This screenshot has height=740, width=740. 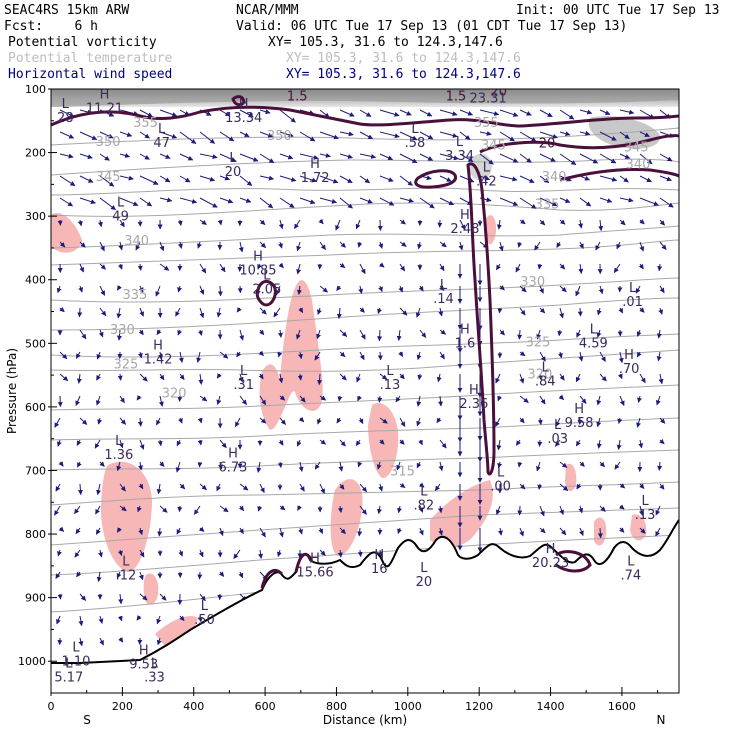 What do you see at coordinates (465, 343) in the screenshot?
I see `extremum-value: 1.6` at bounding box center [465, 343].